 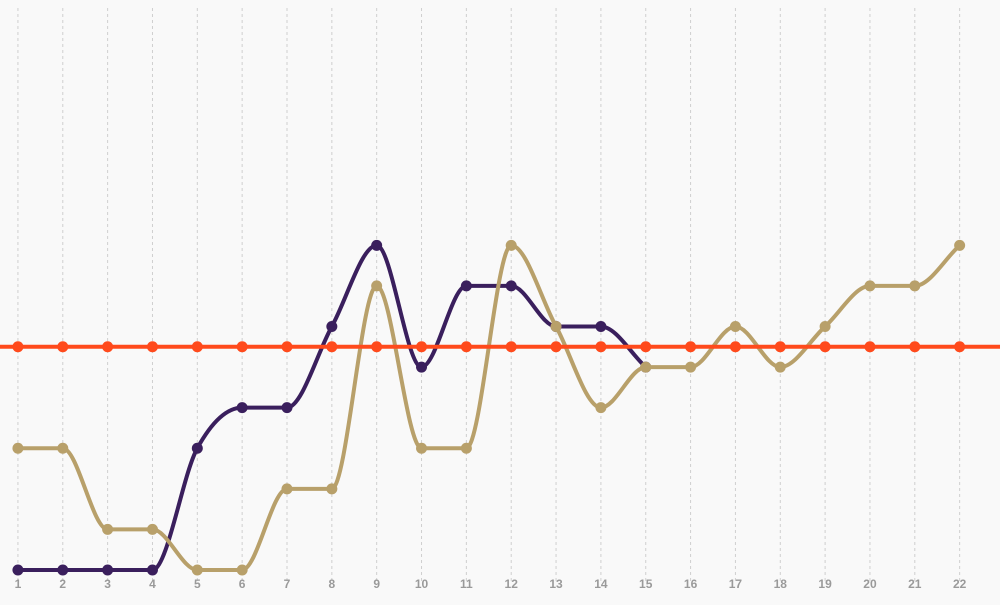 I want to click on x-tick-label: 6, so click(x=242, y=584).